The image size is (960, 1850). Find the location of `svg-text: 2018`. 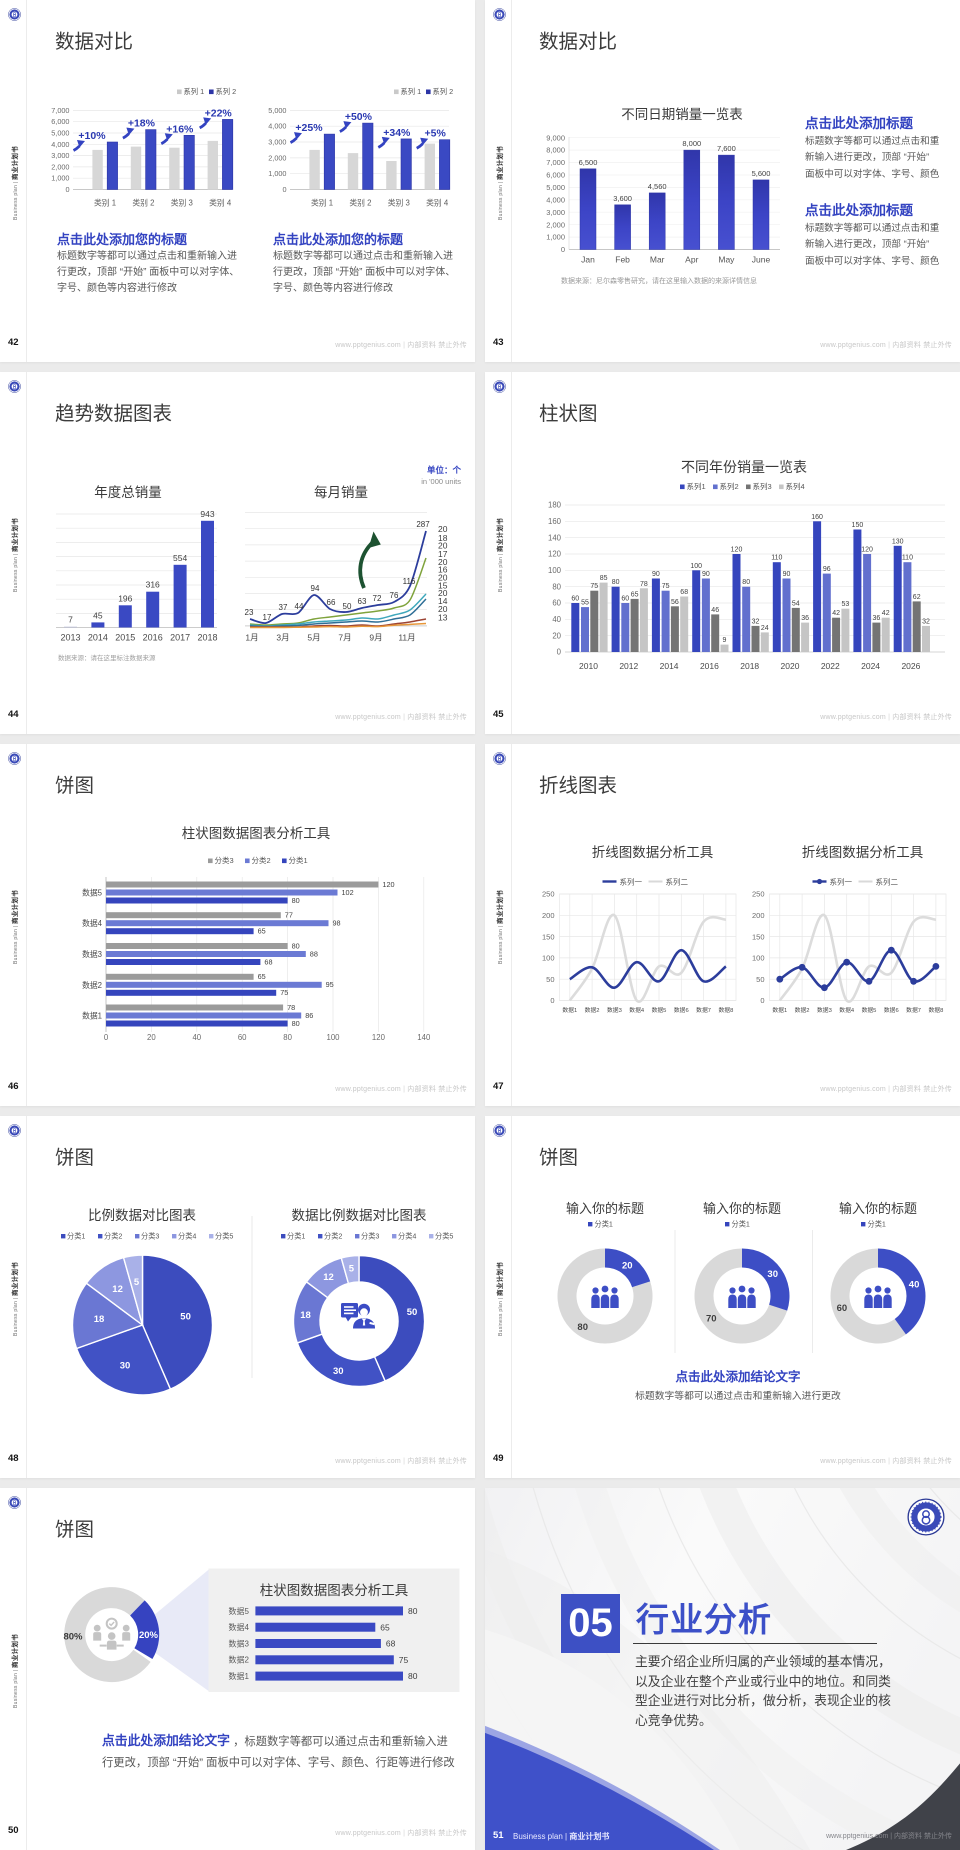

svg-text: 2018 is located at coordinates (749, 666).